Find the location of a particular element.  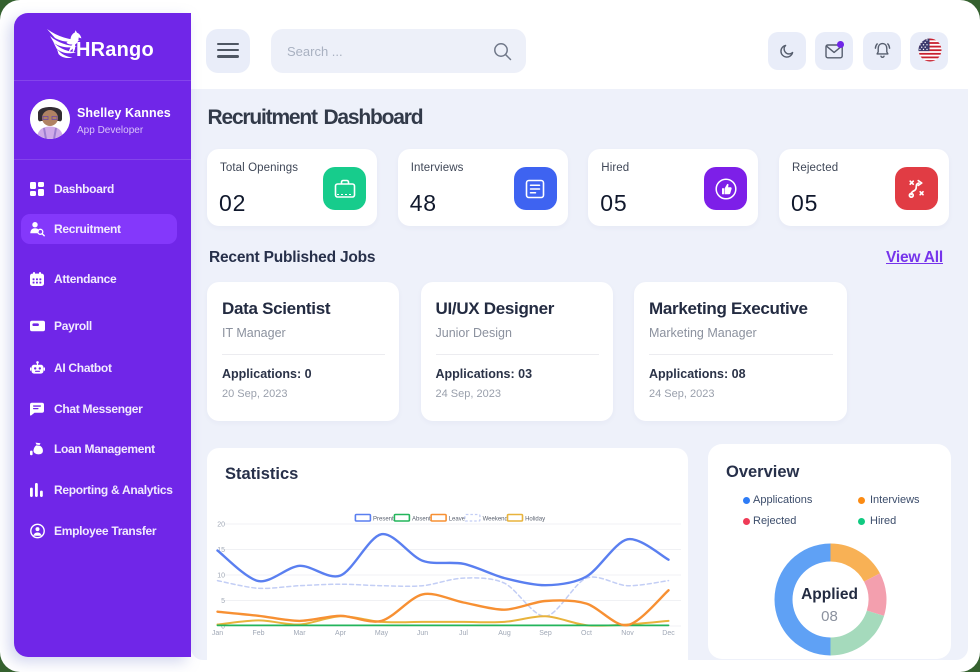

svg-text: Dec is located at coordinates (668, 633).